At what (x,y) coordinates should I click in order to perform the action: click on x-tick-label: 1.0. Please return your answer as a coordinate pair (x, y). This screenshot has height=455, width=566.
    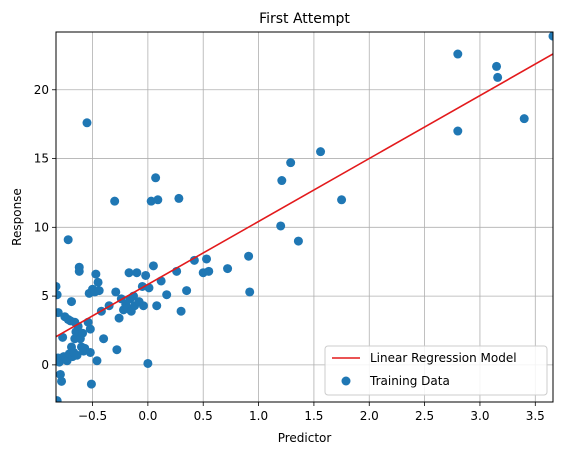
    Looking at the image, I should click on (258, 416).